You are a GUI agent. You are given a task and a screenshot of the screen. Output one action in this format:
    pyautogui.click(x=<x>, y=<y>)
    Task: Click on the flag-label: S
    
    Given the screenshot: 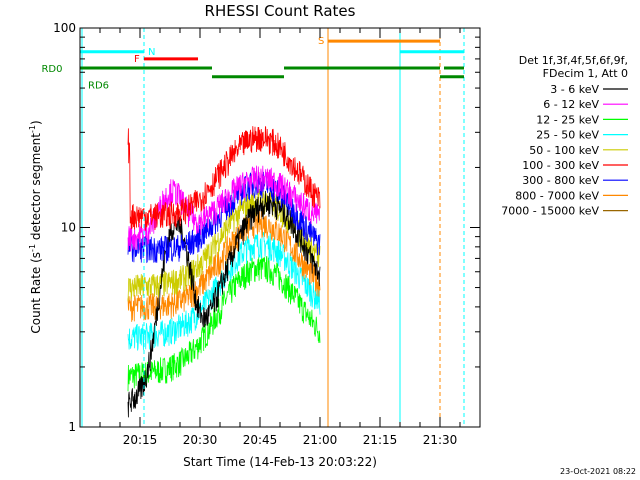 What is the action you would take?
    pyautogui.click(x=321, y=41)
    